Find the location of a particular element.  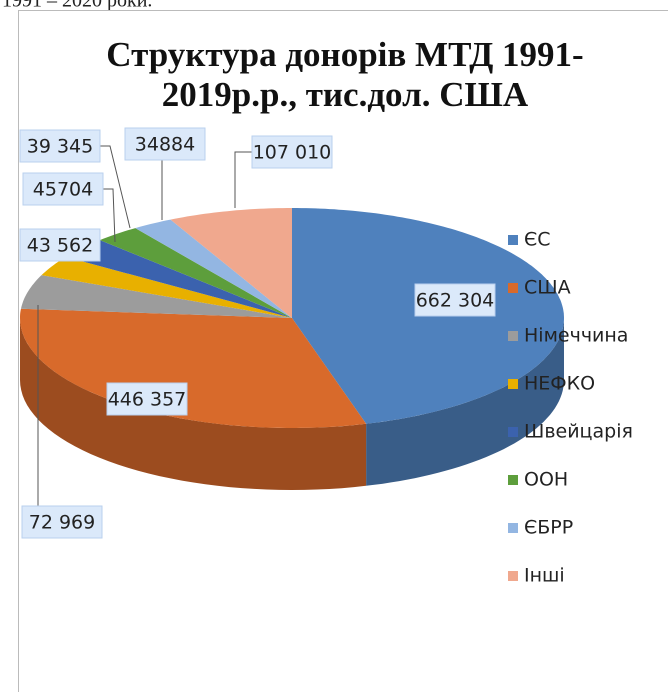

data-label: 72 969 is located at coordinates (62, 523).